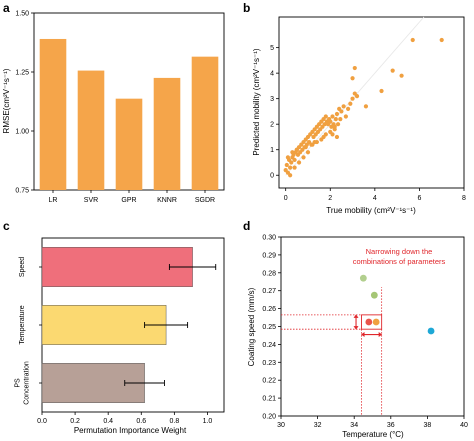 The width and height of the screenshot is (474, 441). Describe the element at coordinates (6, 8) in the screenshot. I see `panel-letter-a: a` at that location.